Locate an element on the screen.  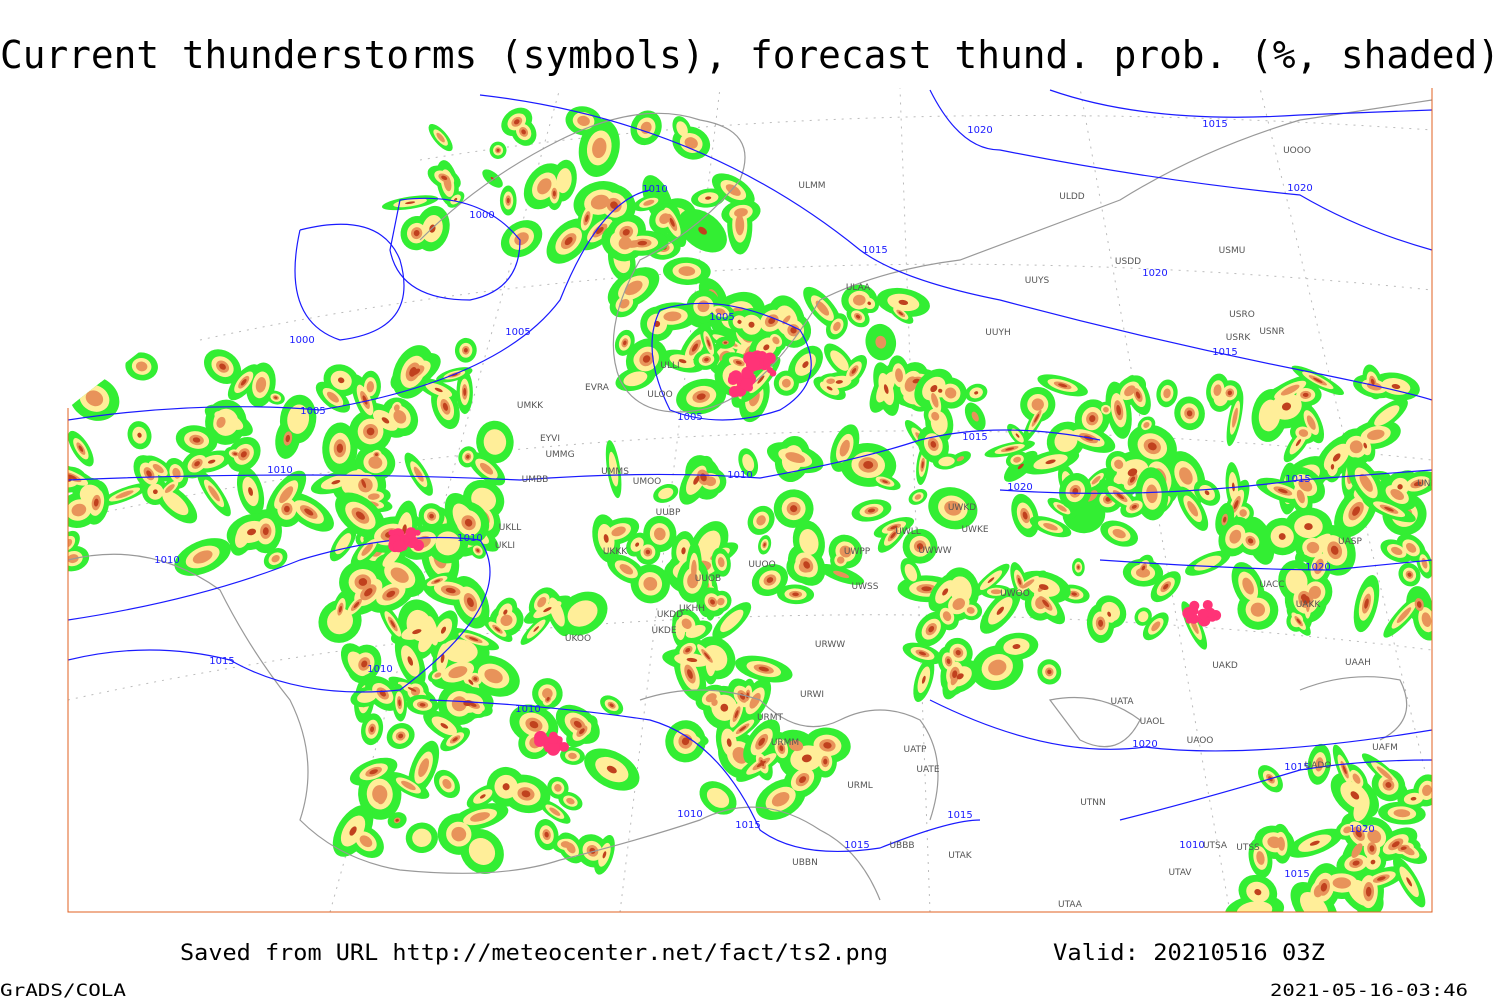
station-label: URWW is located at coordinates (830, 645).